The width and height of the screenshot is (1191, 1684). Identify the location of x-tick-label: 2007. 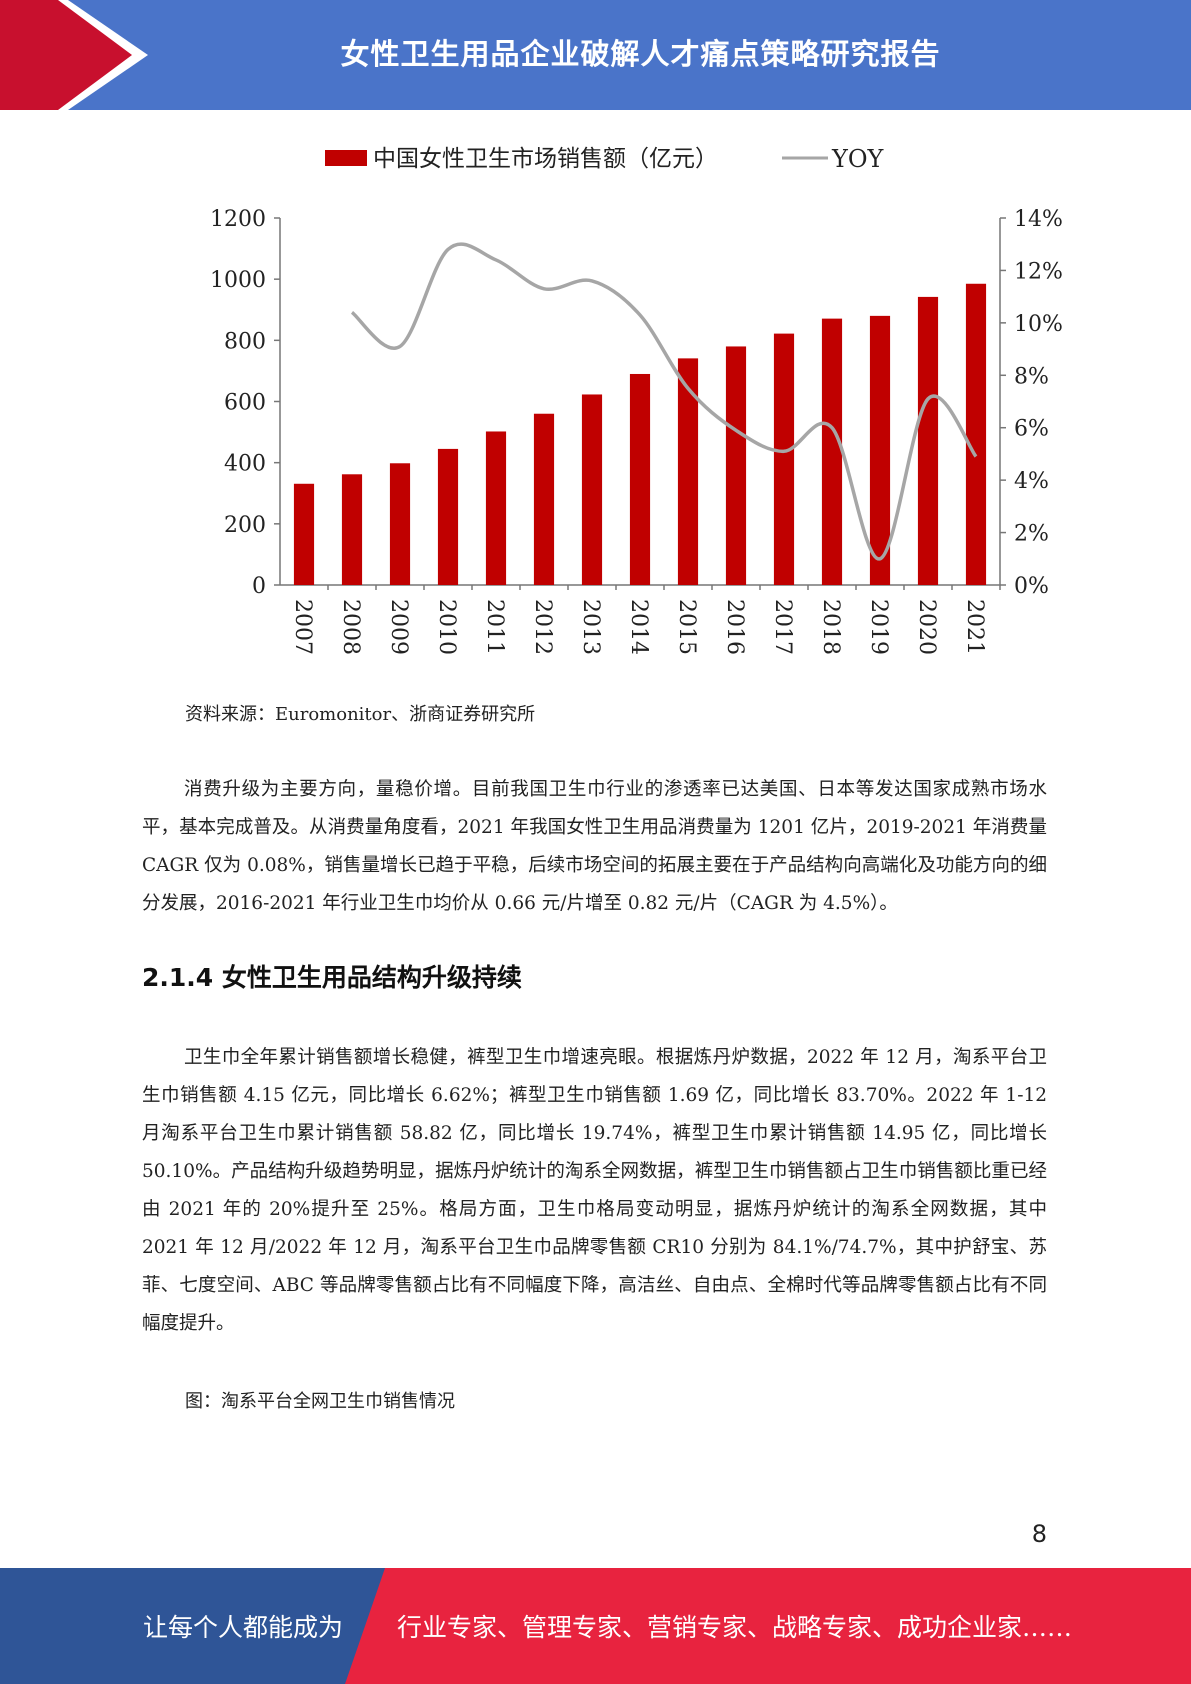
(302, 627).